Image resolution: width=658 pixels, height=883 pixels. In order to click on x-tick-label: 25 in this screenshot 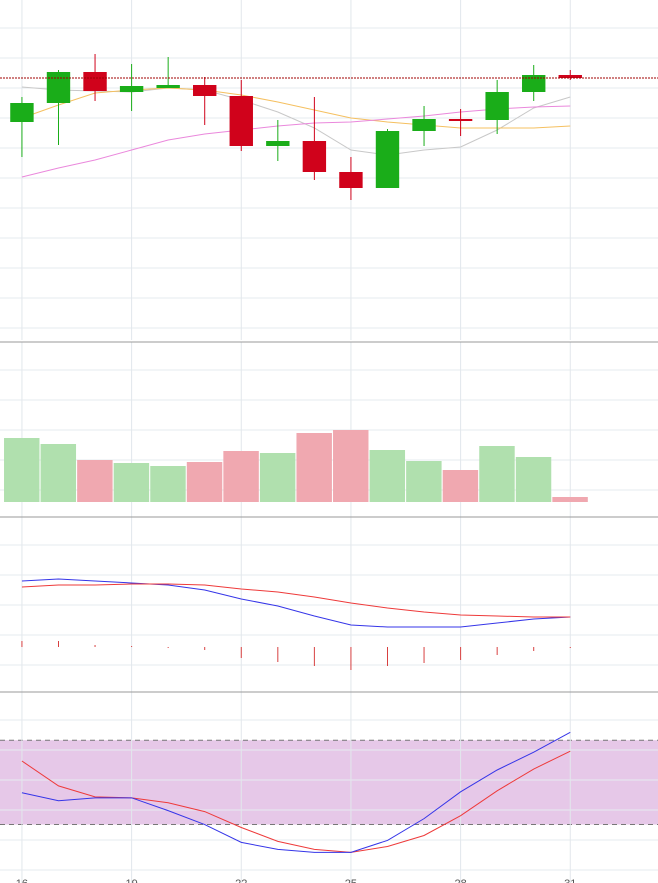, I will do `click(351, 880)`.